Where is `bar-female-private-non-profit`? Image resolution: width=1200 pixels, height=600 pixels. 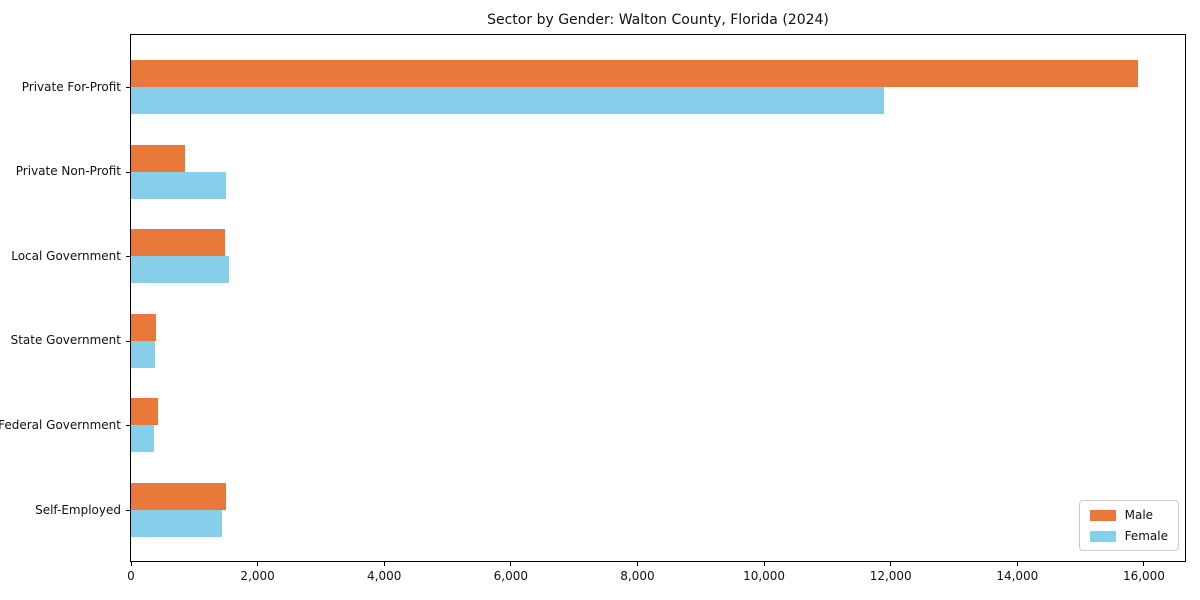 bar-female-private-non-profit is located at coordinates (178, 185).